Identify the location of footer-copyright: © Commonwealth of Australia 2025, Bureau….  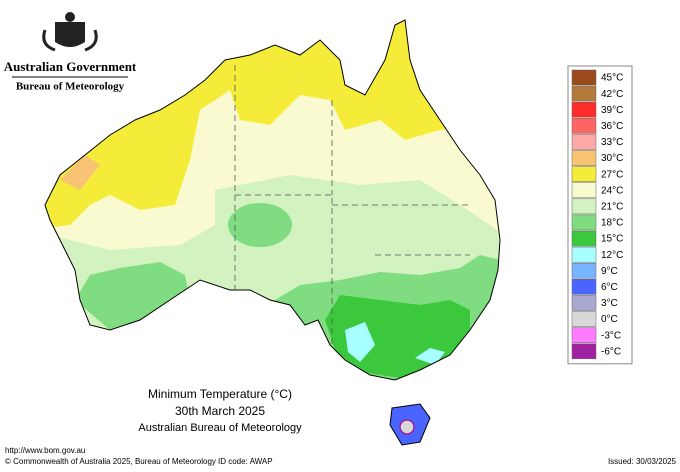
(110, 461).